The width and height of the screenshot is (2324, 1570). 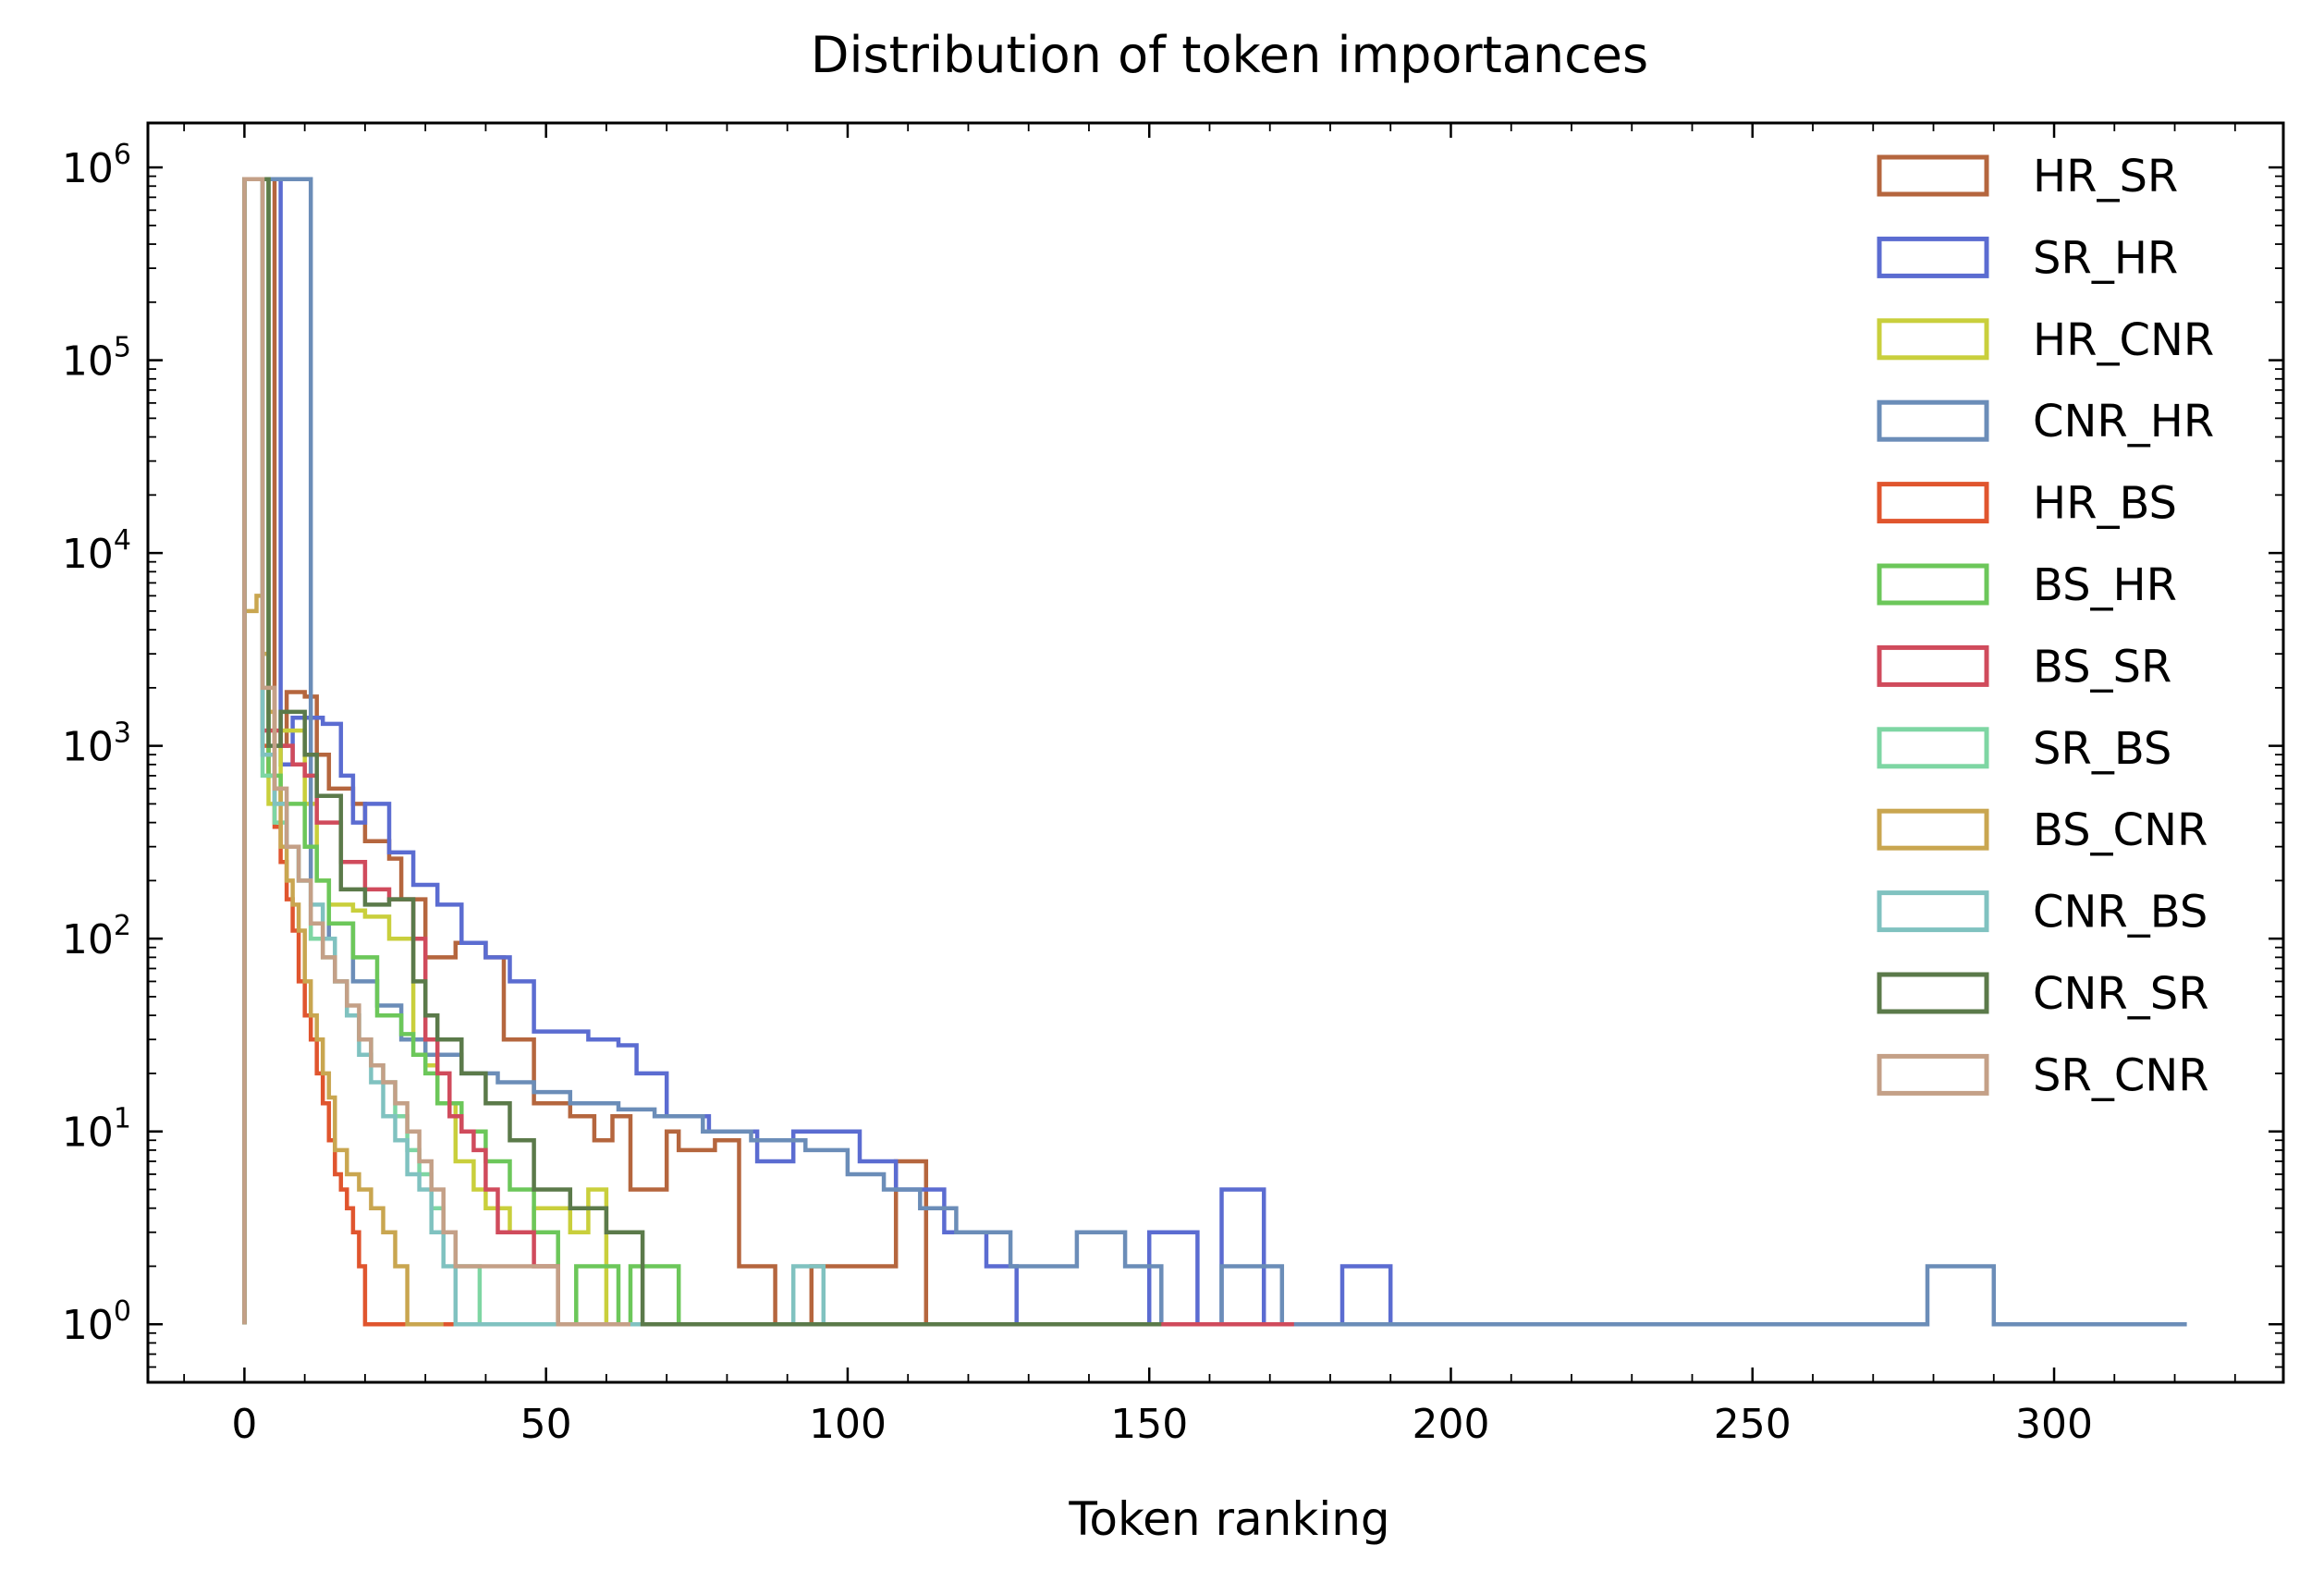 I want to click on series-sr-cnr, so click(x=436, y=752).